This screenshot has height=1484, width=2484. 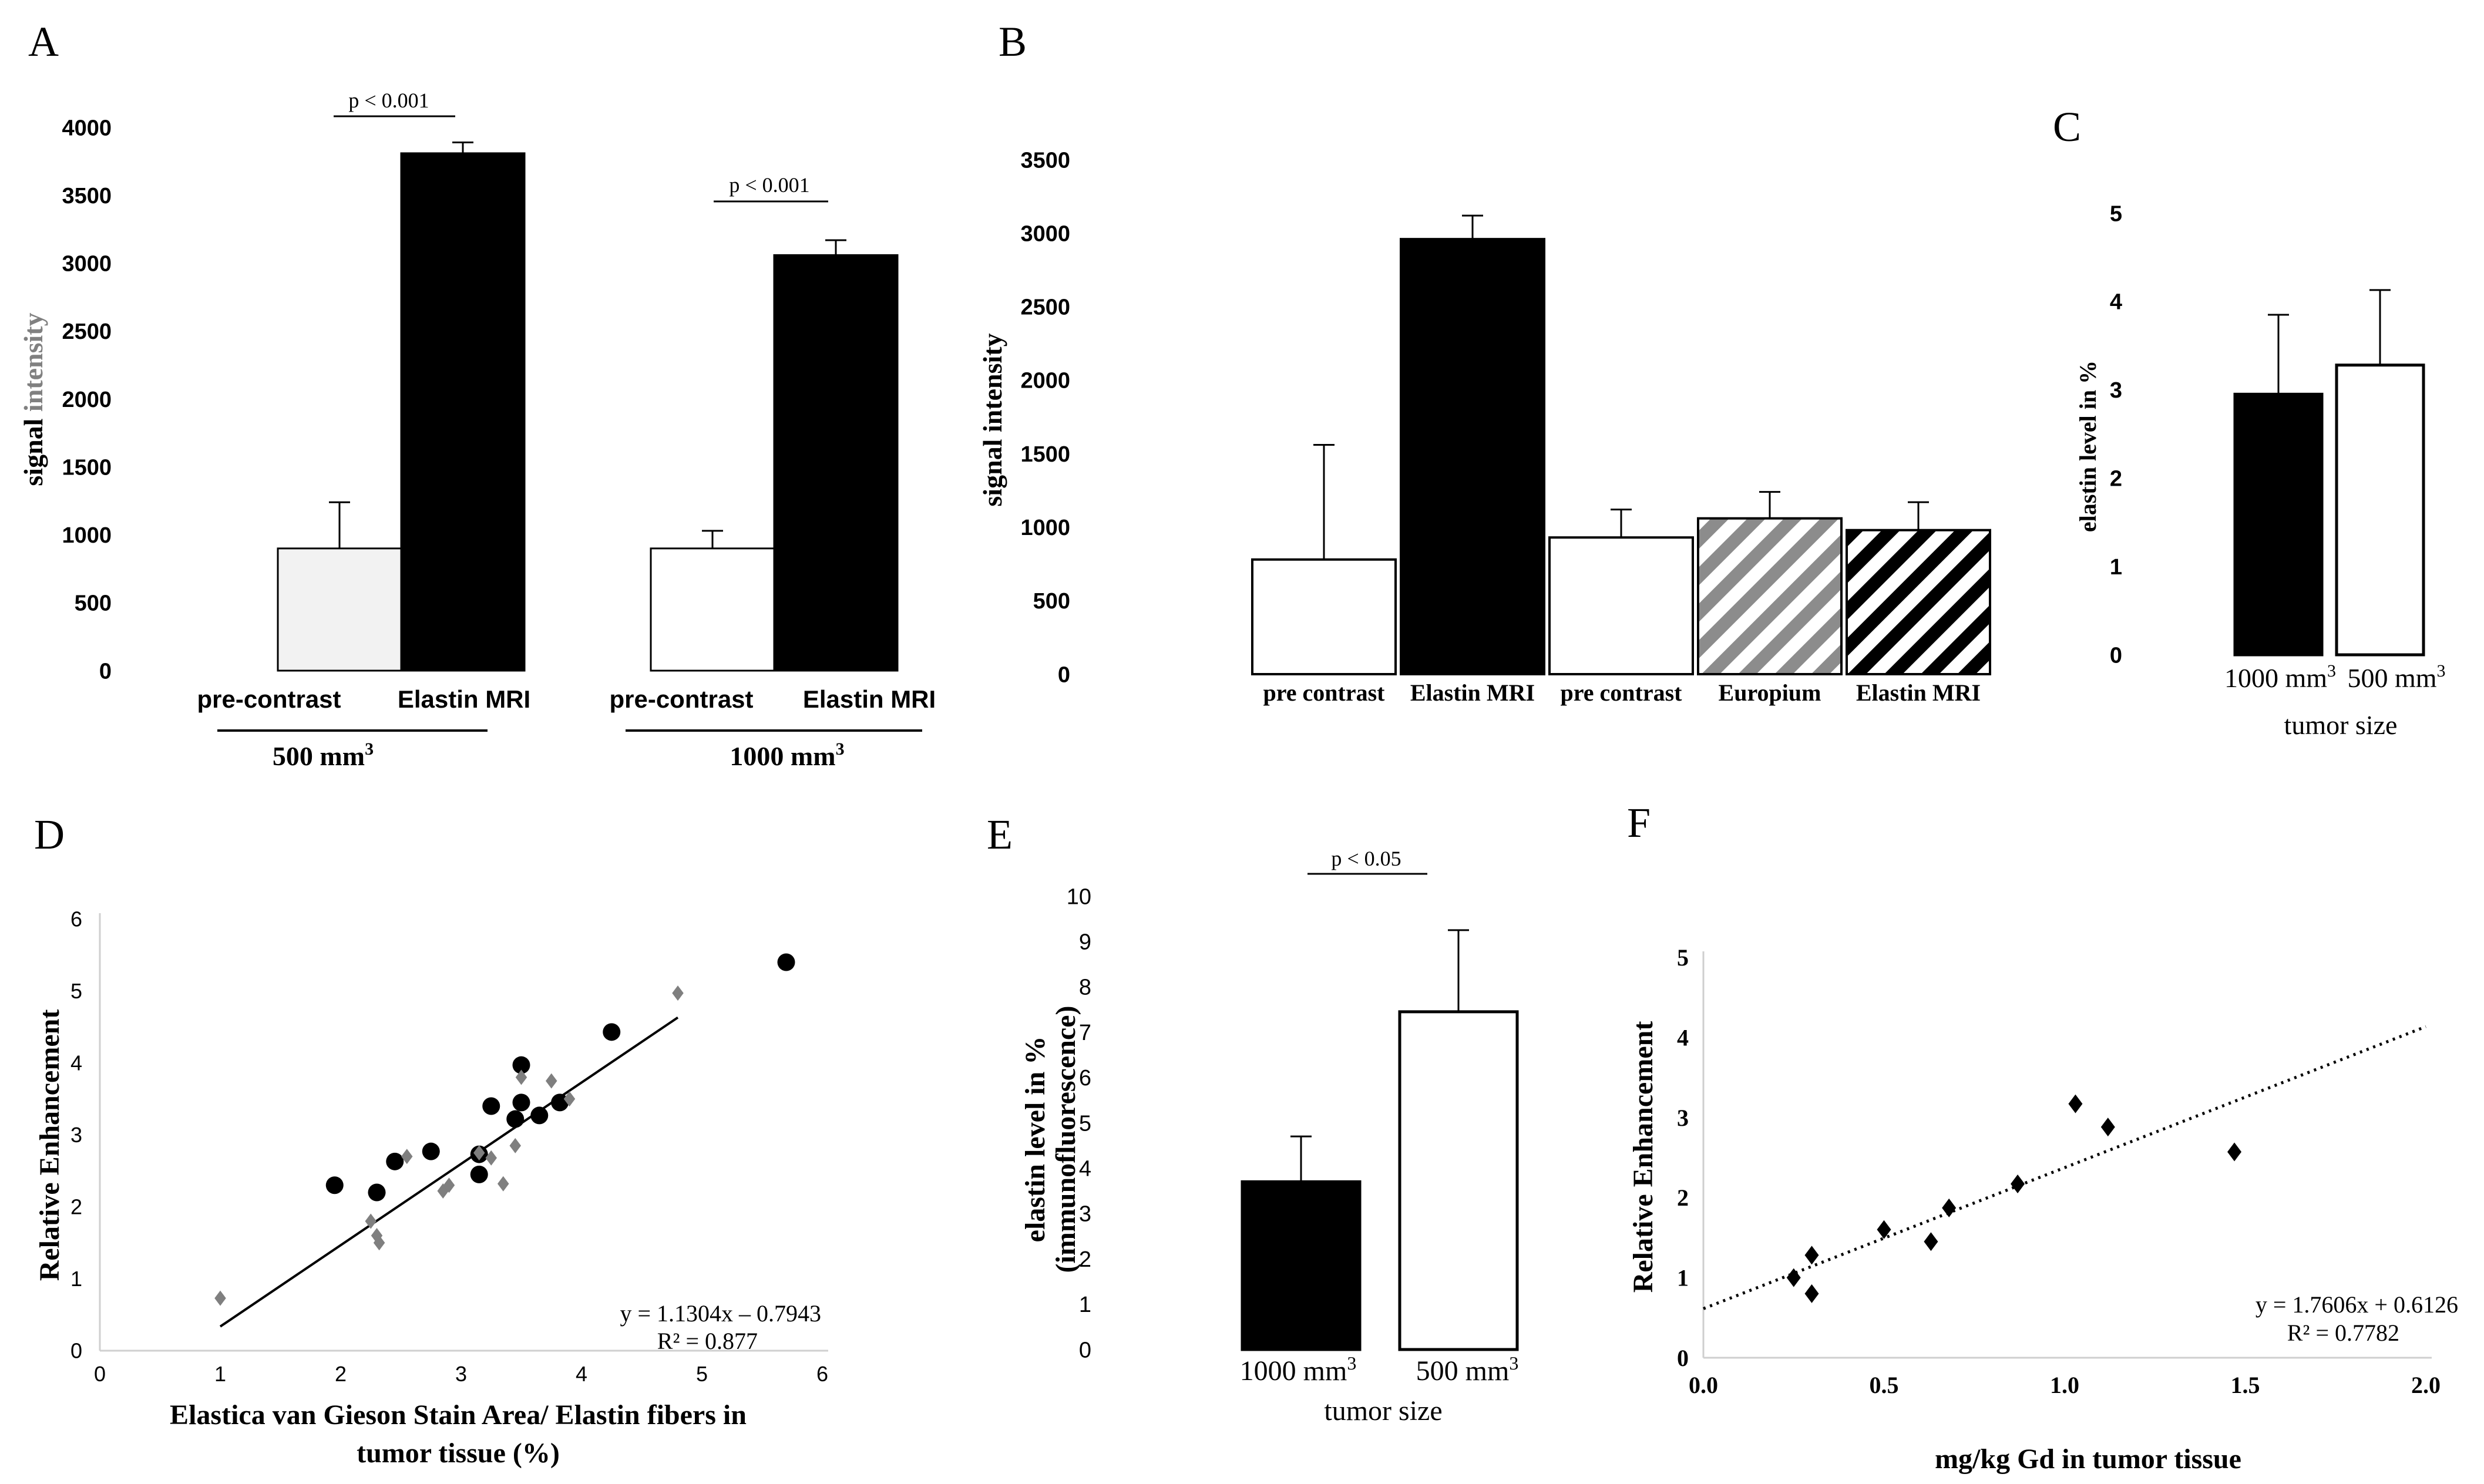 What do you see at coordinates (1683, 957) in the screenshot?
I see `chart-f-ytick-label: 5` at bounding box center [1683, 957].